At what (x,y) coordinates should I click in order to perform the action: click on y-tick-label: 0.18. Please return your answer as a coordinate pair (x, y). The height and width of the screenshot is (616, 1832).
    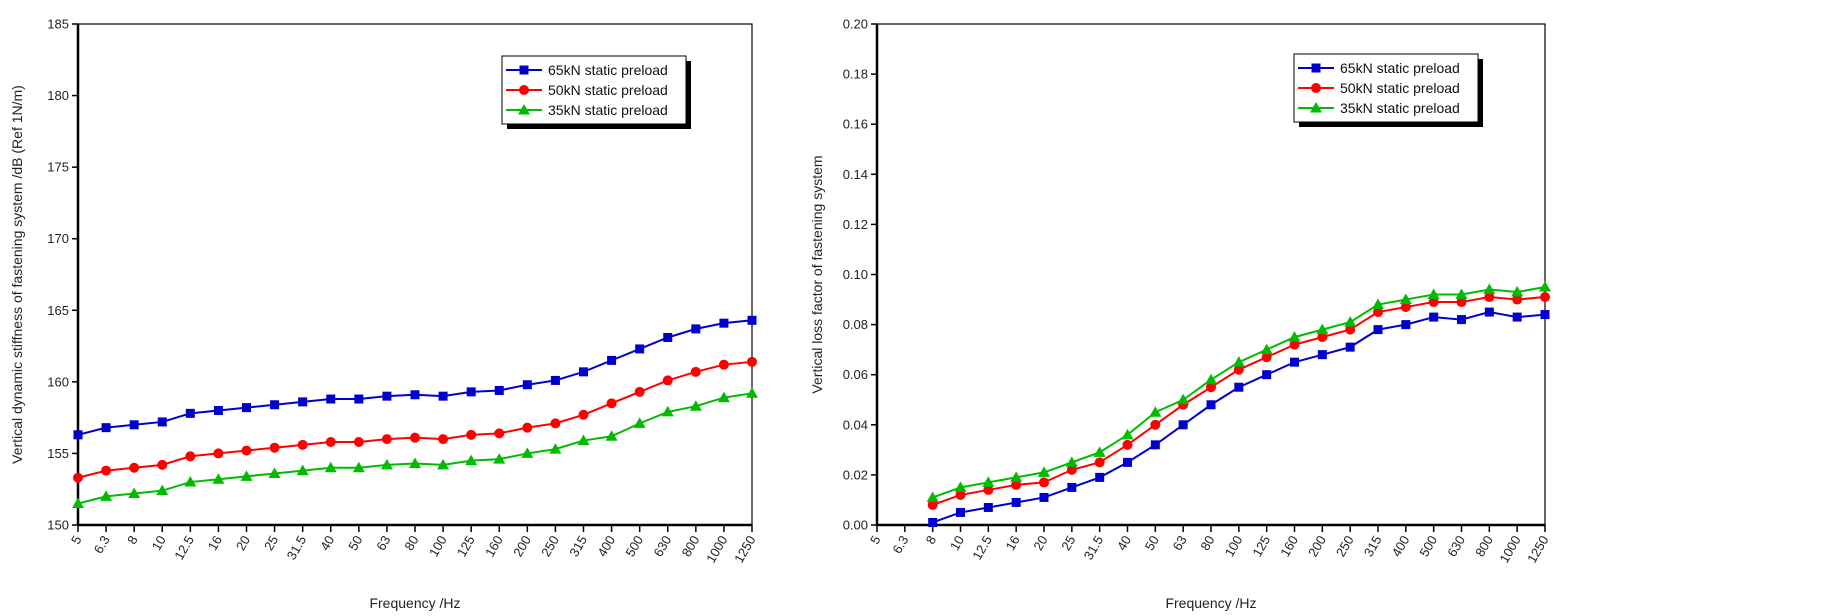
    Looking at the image, I should click on (855, 74).